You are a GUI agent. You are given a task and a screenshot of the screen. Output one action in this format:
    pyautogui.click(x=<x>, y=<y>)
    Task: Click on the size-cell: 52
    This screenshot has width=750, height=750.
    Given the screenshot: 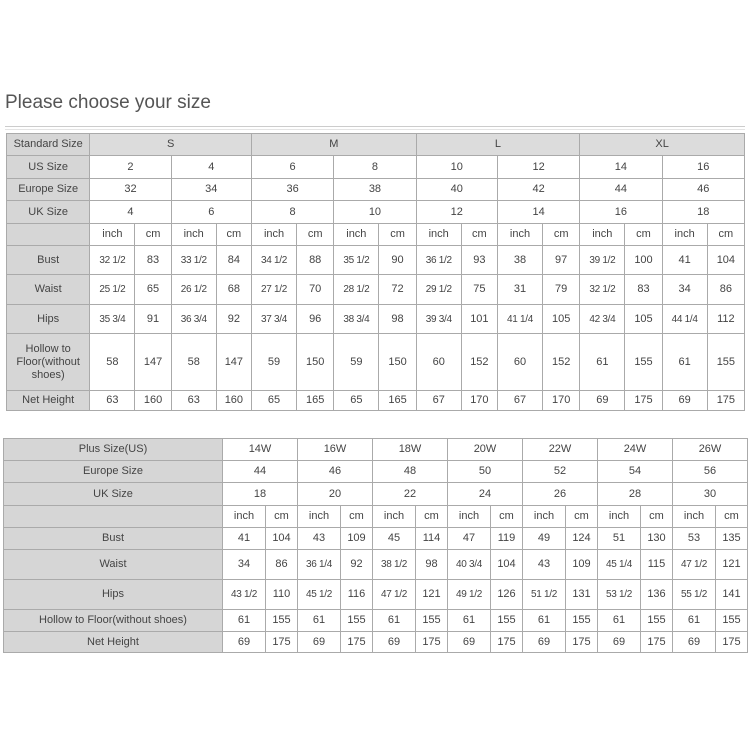 What is the action you would take?
    pyautogui.click(x=560, y=471)
    